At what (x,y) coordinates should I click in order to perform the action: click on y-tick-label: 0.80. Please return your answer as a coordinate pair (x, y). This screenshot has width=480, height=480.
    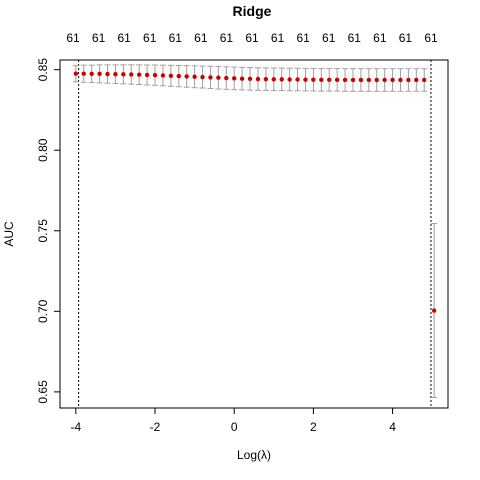
    Looking at the image, I should click on (43, 150).